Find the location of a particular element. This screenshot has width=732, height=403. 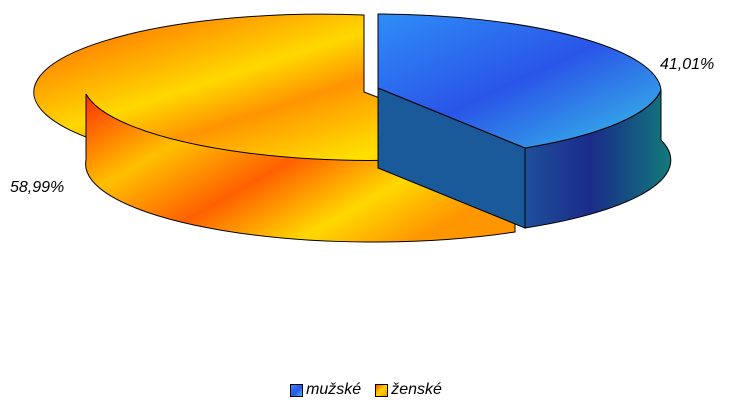

legend-item-muzske: mužské is located at coordinates (325, 390).